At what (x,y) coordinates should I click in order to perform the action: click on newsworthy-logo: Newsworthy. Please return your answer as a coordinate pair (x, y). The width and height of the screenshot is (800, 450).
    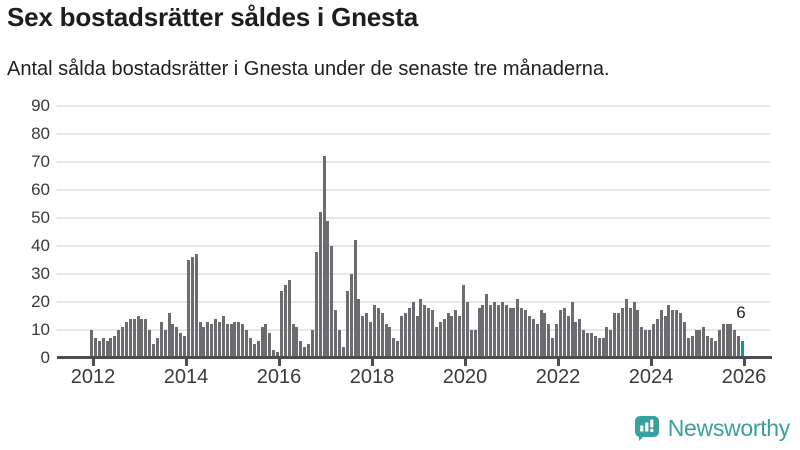
    Looking at the image, I should click on (711, 428).